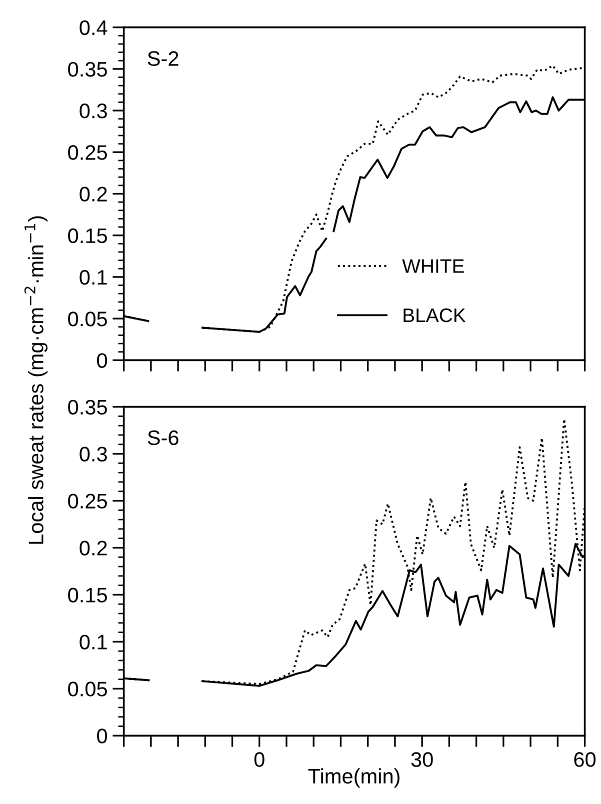 Image resolution: width=601 pixels, height=804 pixels. Describe the element at coordinates (163, 58) in the screenshot. I see `annotation: S-2` at that location.